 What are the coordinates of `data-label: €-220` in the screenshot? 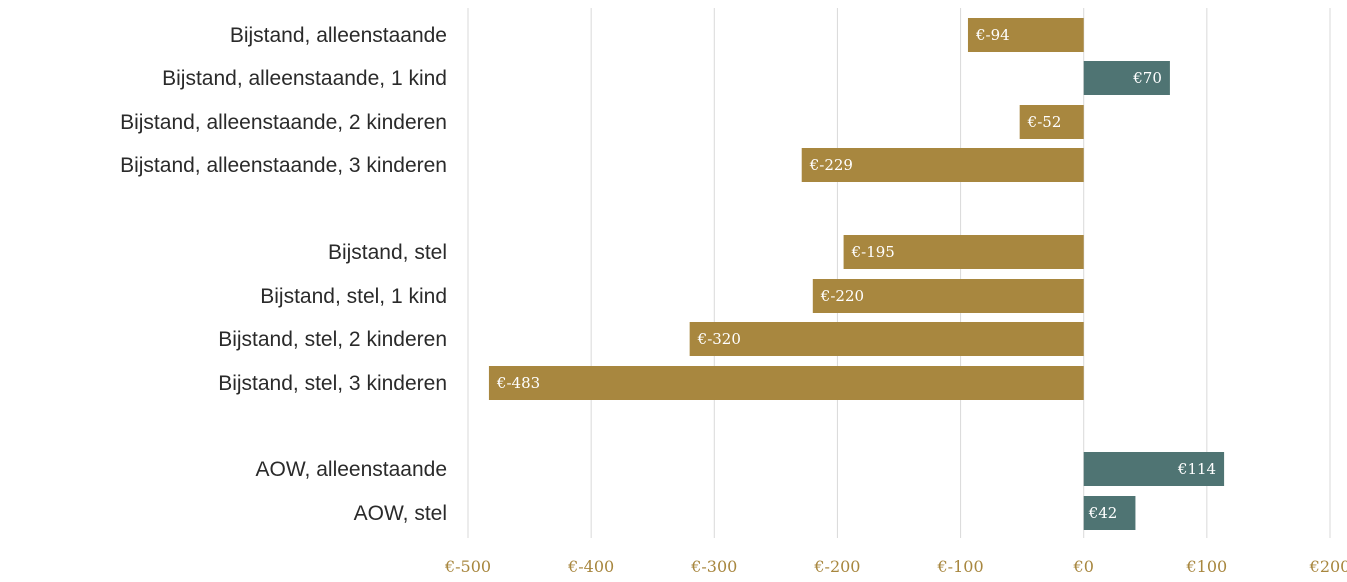 It's located at (842, 296).